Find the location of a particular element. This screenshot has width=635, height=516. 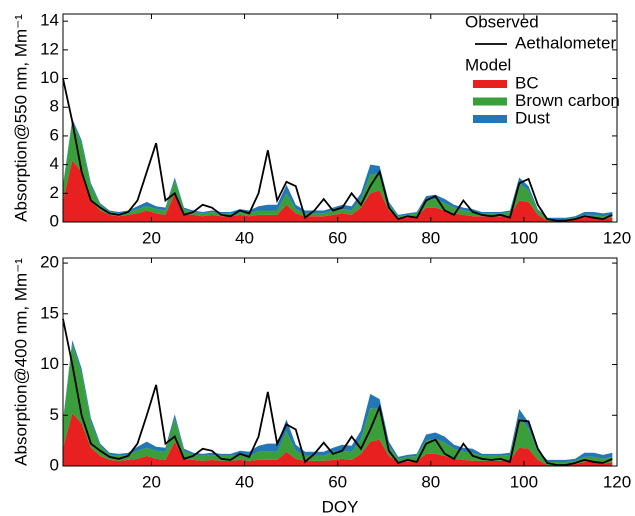

y-tick-label: 6 is located at coordinates (54, 134).